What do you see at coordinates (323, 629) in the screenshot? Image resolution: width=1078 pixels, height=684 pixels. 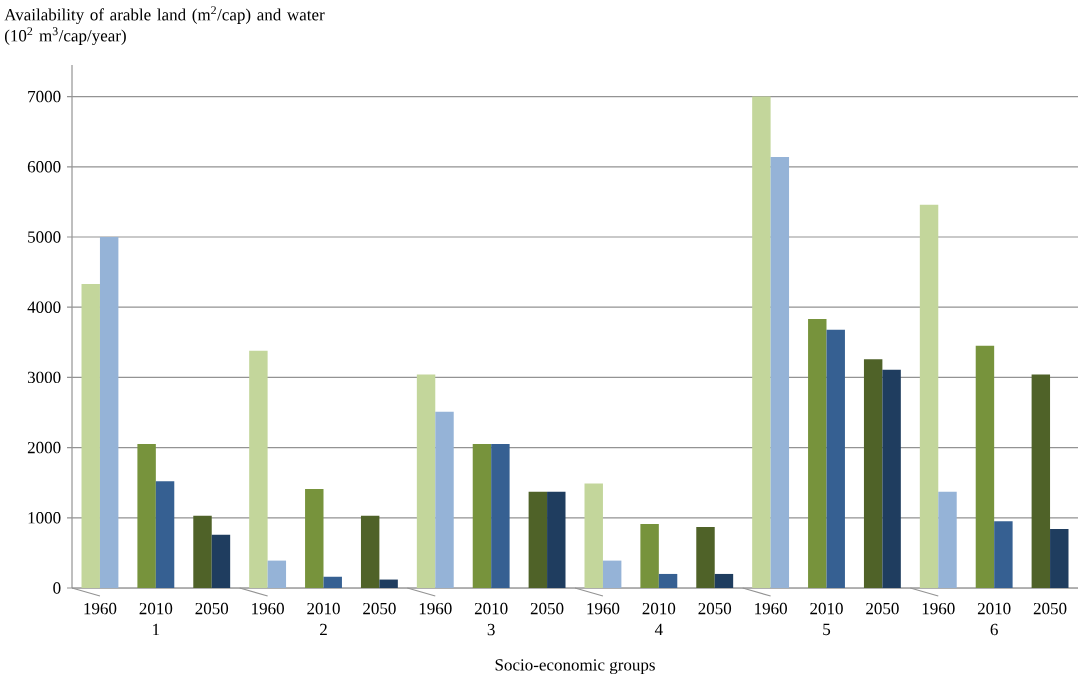 I see `text: 2` at bounding box center [323, 629].